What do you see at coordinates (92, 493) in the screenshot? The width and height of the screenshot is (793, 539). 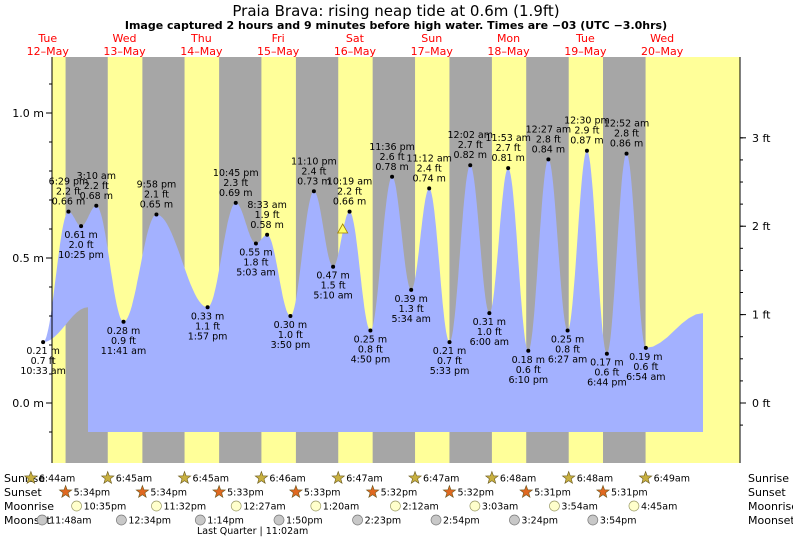 I see `sunset-time: 5:34pm` at bounding box center [92, 493].